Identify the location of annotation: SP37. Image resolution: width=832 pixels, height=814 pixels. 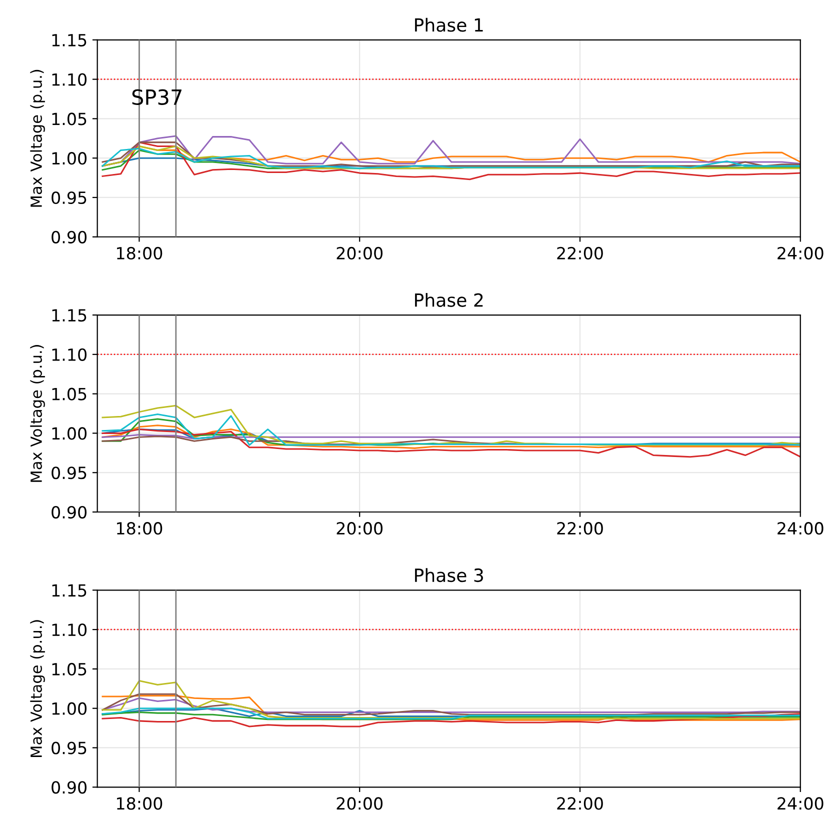
(157, 97).